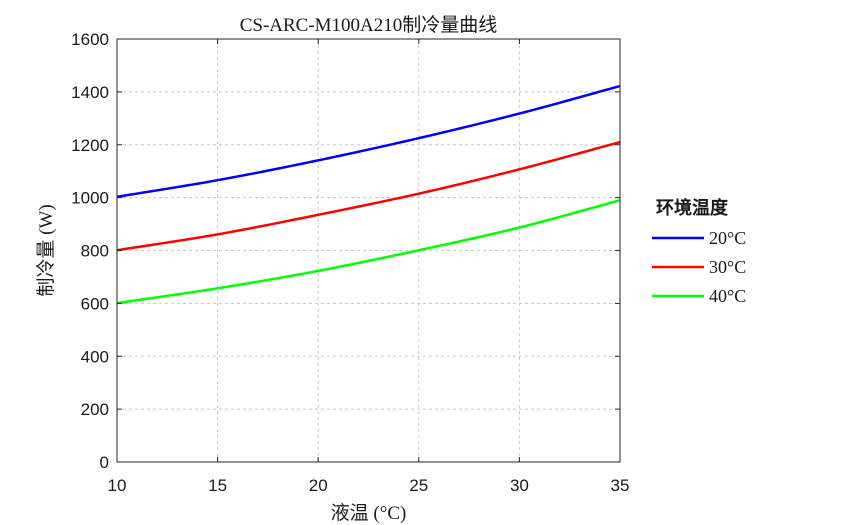 This screenshot has width=847, height=525. Describe the element at coordinates (90, 145) in the screenshot. I see `y-tick-label: 1200` at that location.